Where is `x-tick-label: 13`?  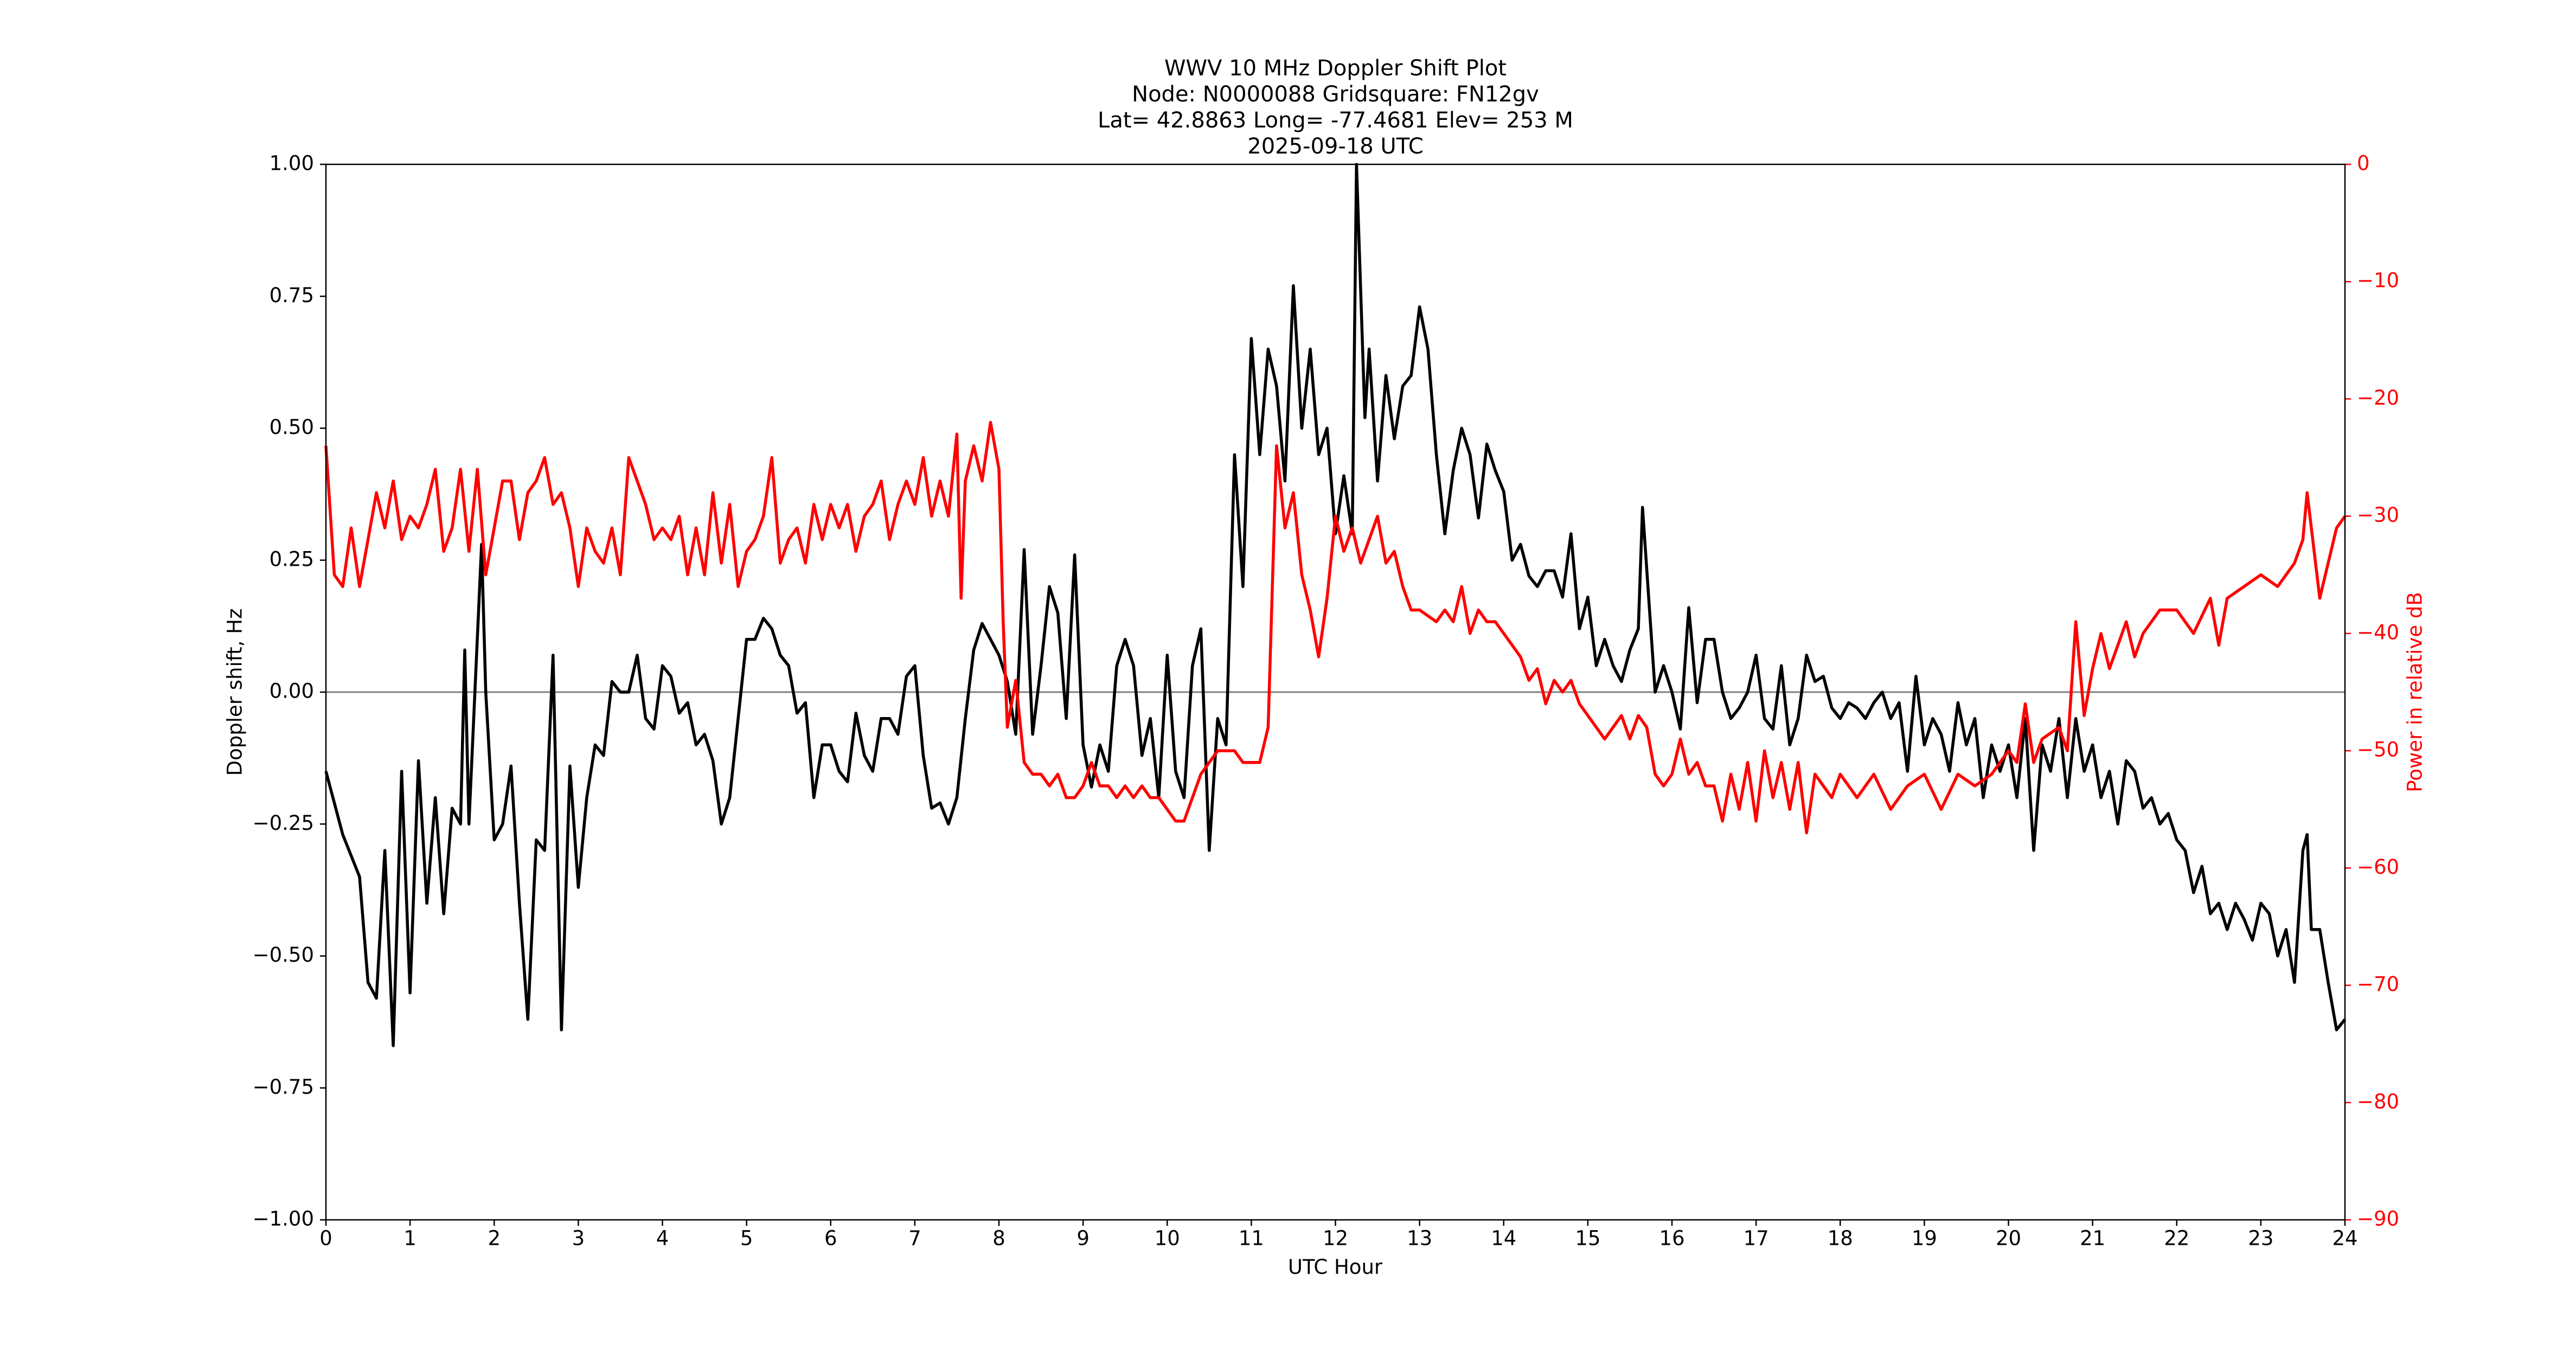 x-tick-label: 13 is located at coordinates (1419, 1238).